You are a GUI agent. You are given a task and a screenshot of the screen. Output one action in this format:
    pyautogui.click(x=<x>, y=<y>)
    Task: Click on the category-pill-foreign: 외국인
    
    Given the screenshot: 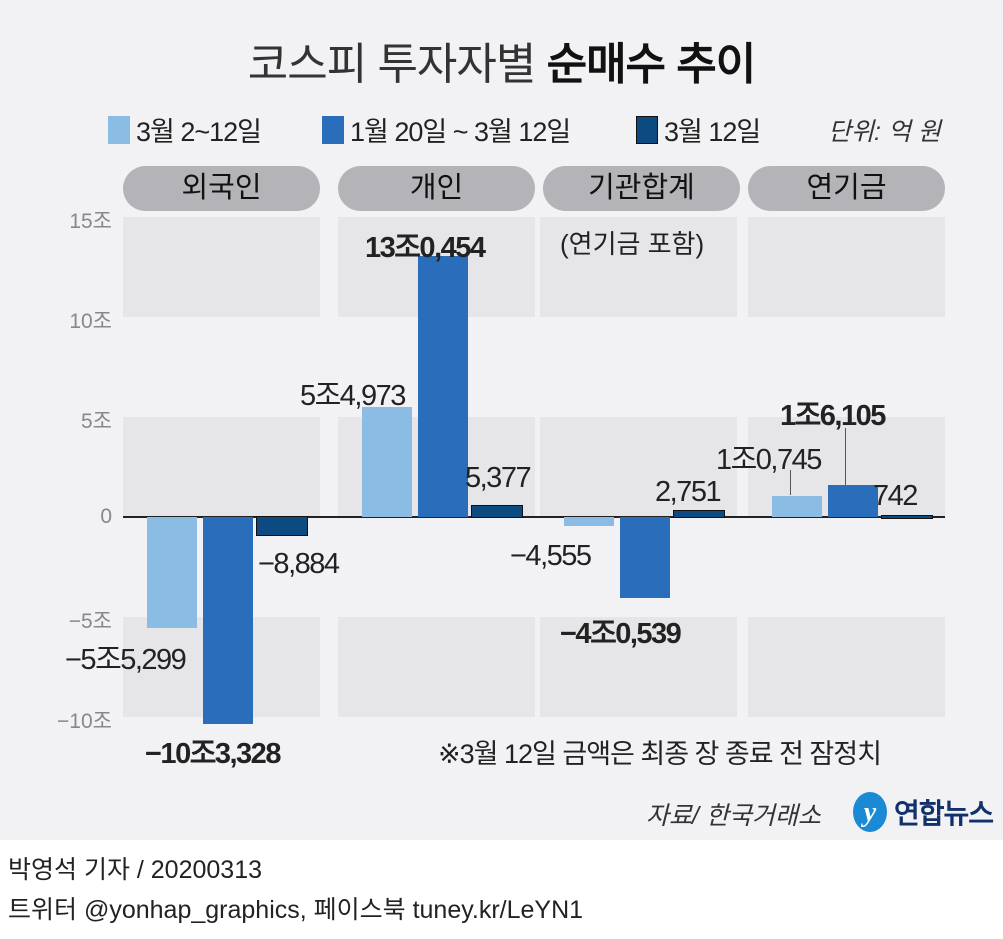 What is the action you would take?
    pyautogui.click(x=221, y=188)
    